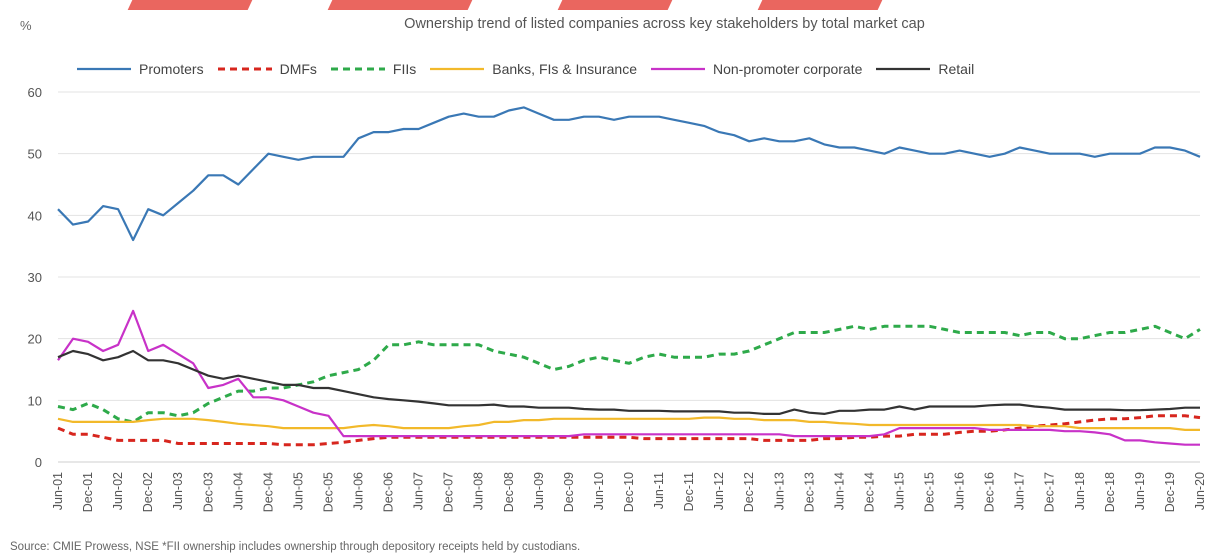 This screenshot has height=560, width=1209. I want to click on y-tick-label: 50, so click(35, 154).